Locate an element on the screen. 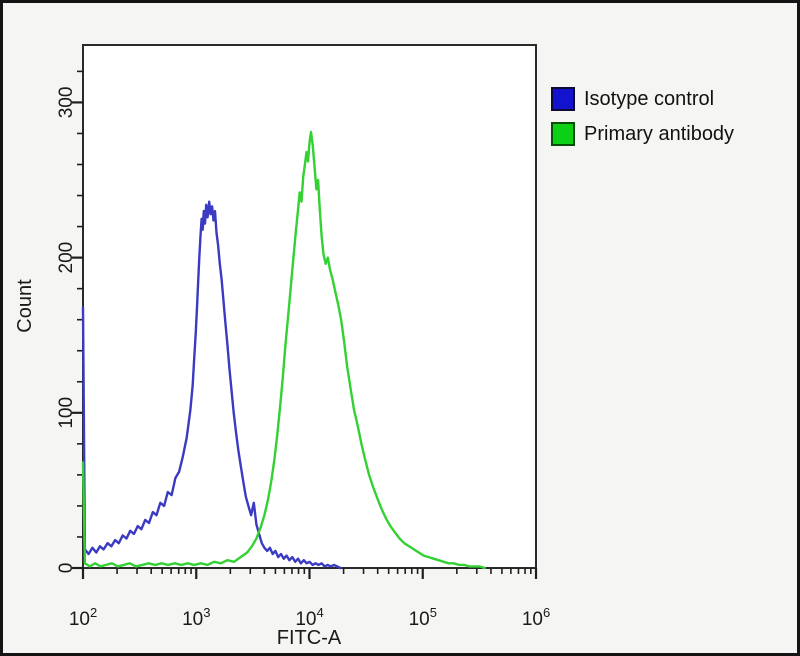 This screenshot has width=800, height=656. y-axis-label: Count is located at coordinates (25, 306).